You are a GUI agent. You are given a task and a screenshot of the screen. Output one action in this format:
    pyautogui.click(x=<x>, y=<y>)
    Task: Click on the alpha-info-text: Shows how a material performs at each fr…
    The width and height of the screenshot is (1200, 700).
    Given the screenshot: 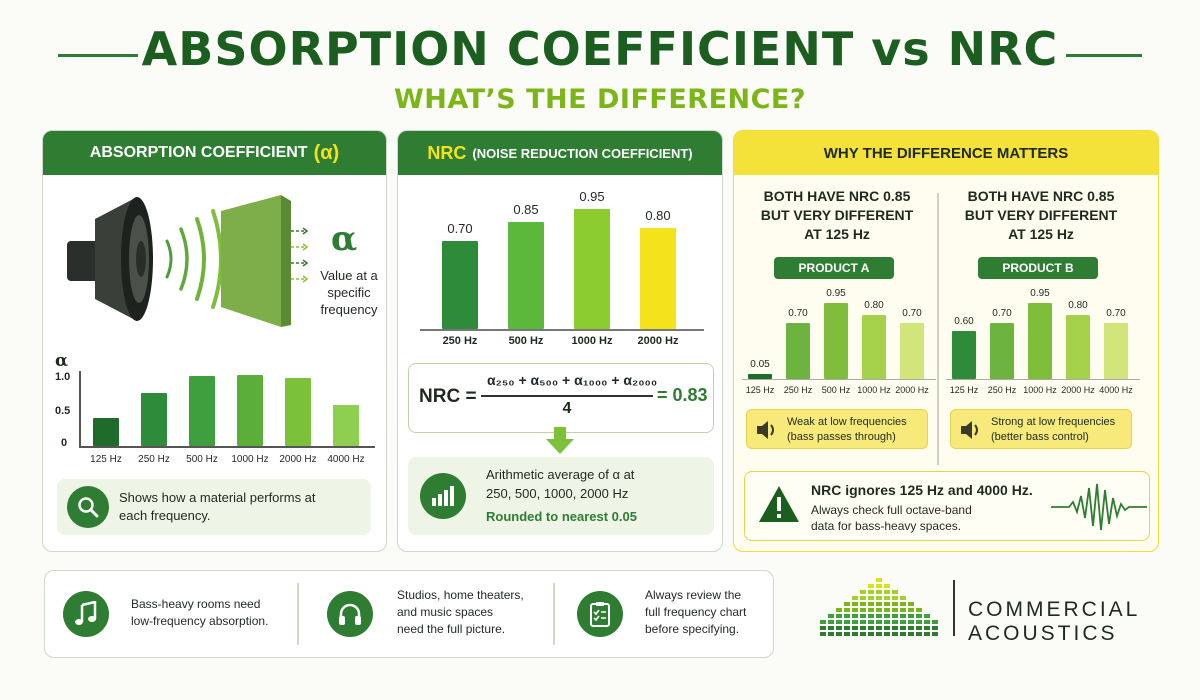 What is the action you would take?
    pyautogui.click(x=217, y=507)
    